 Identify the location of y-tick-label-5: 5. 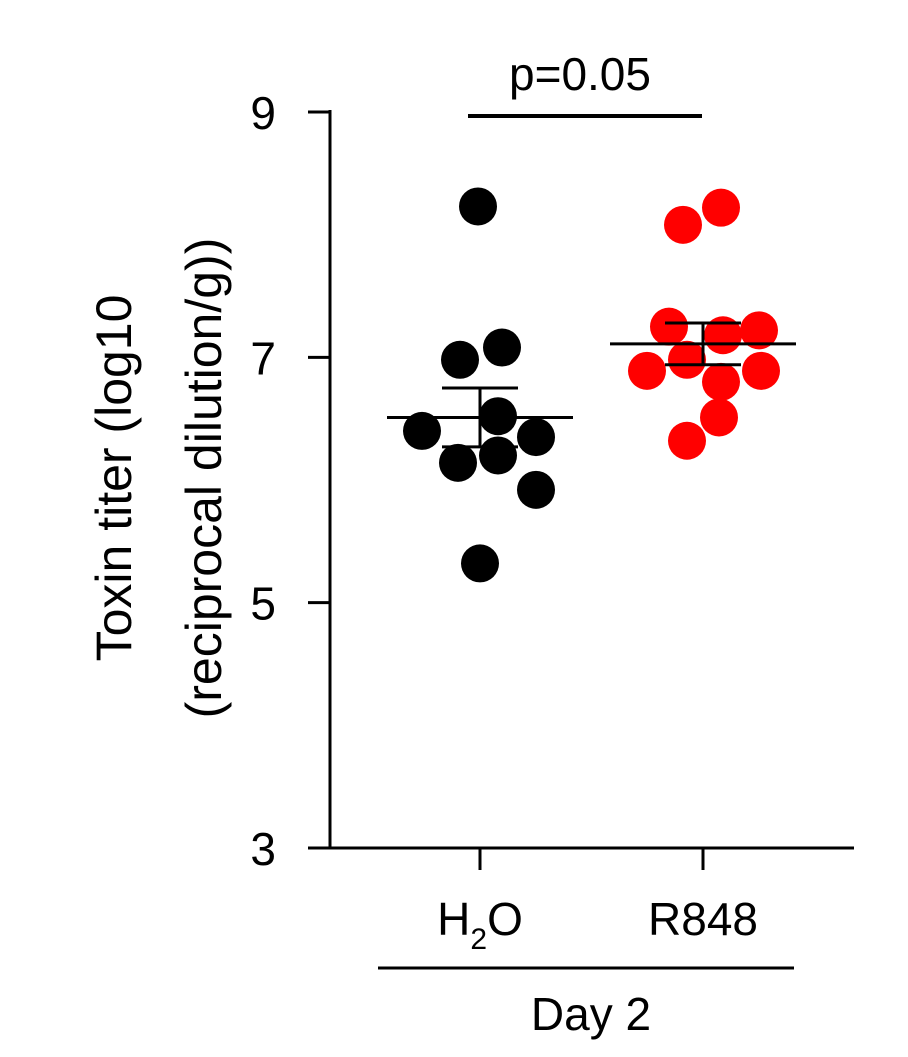
(263, 604).